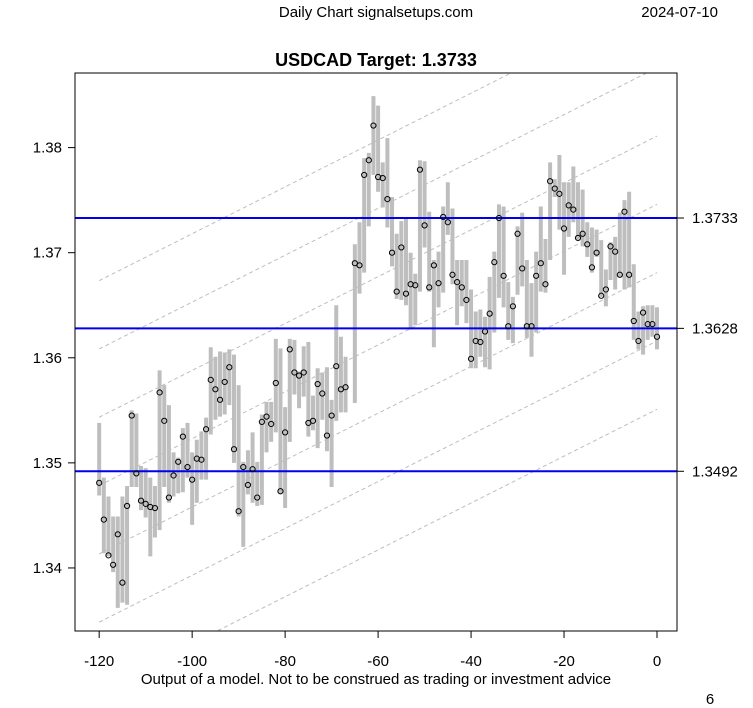 Image resolution: width=753 pixels, height=708 pixels. Describe the element at coordinates (47, 148) in the screenshot. I see `y-tick-label: 1.38` at that location.